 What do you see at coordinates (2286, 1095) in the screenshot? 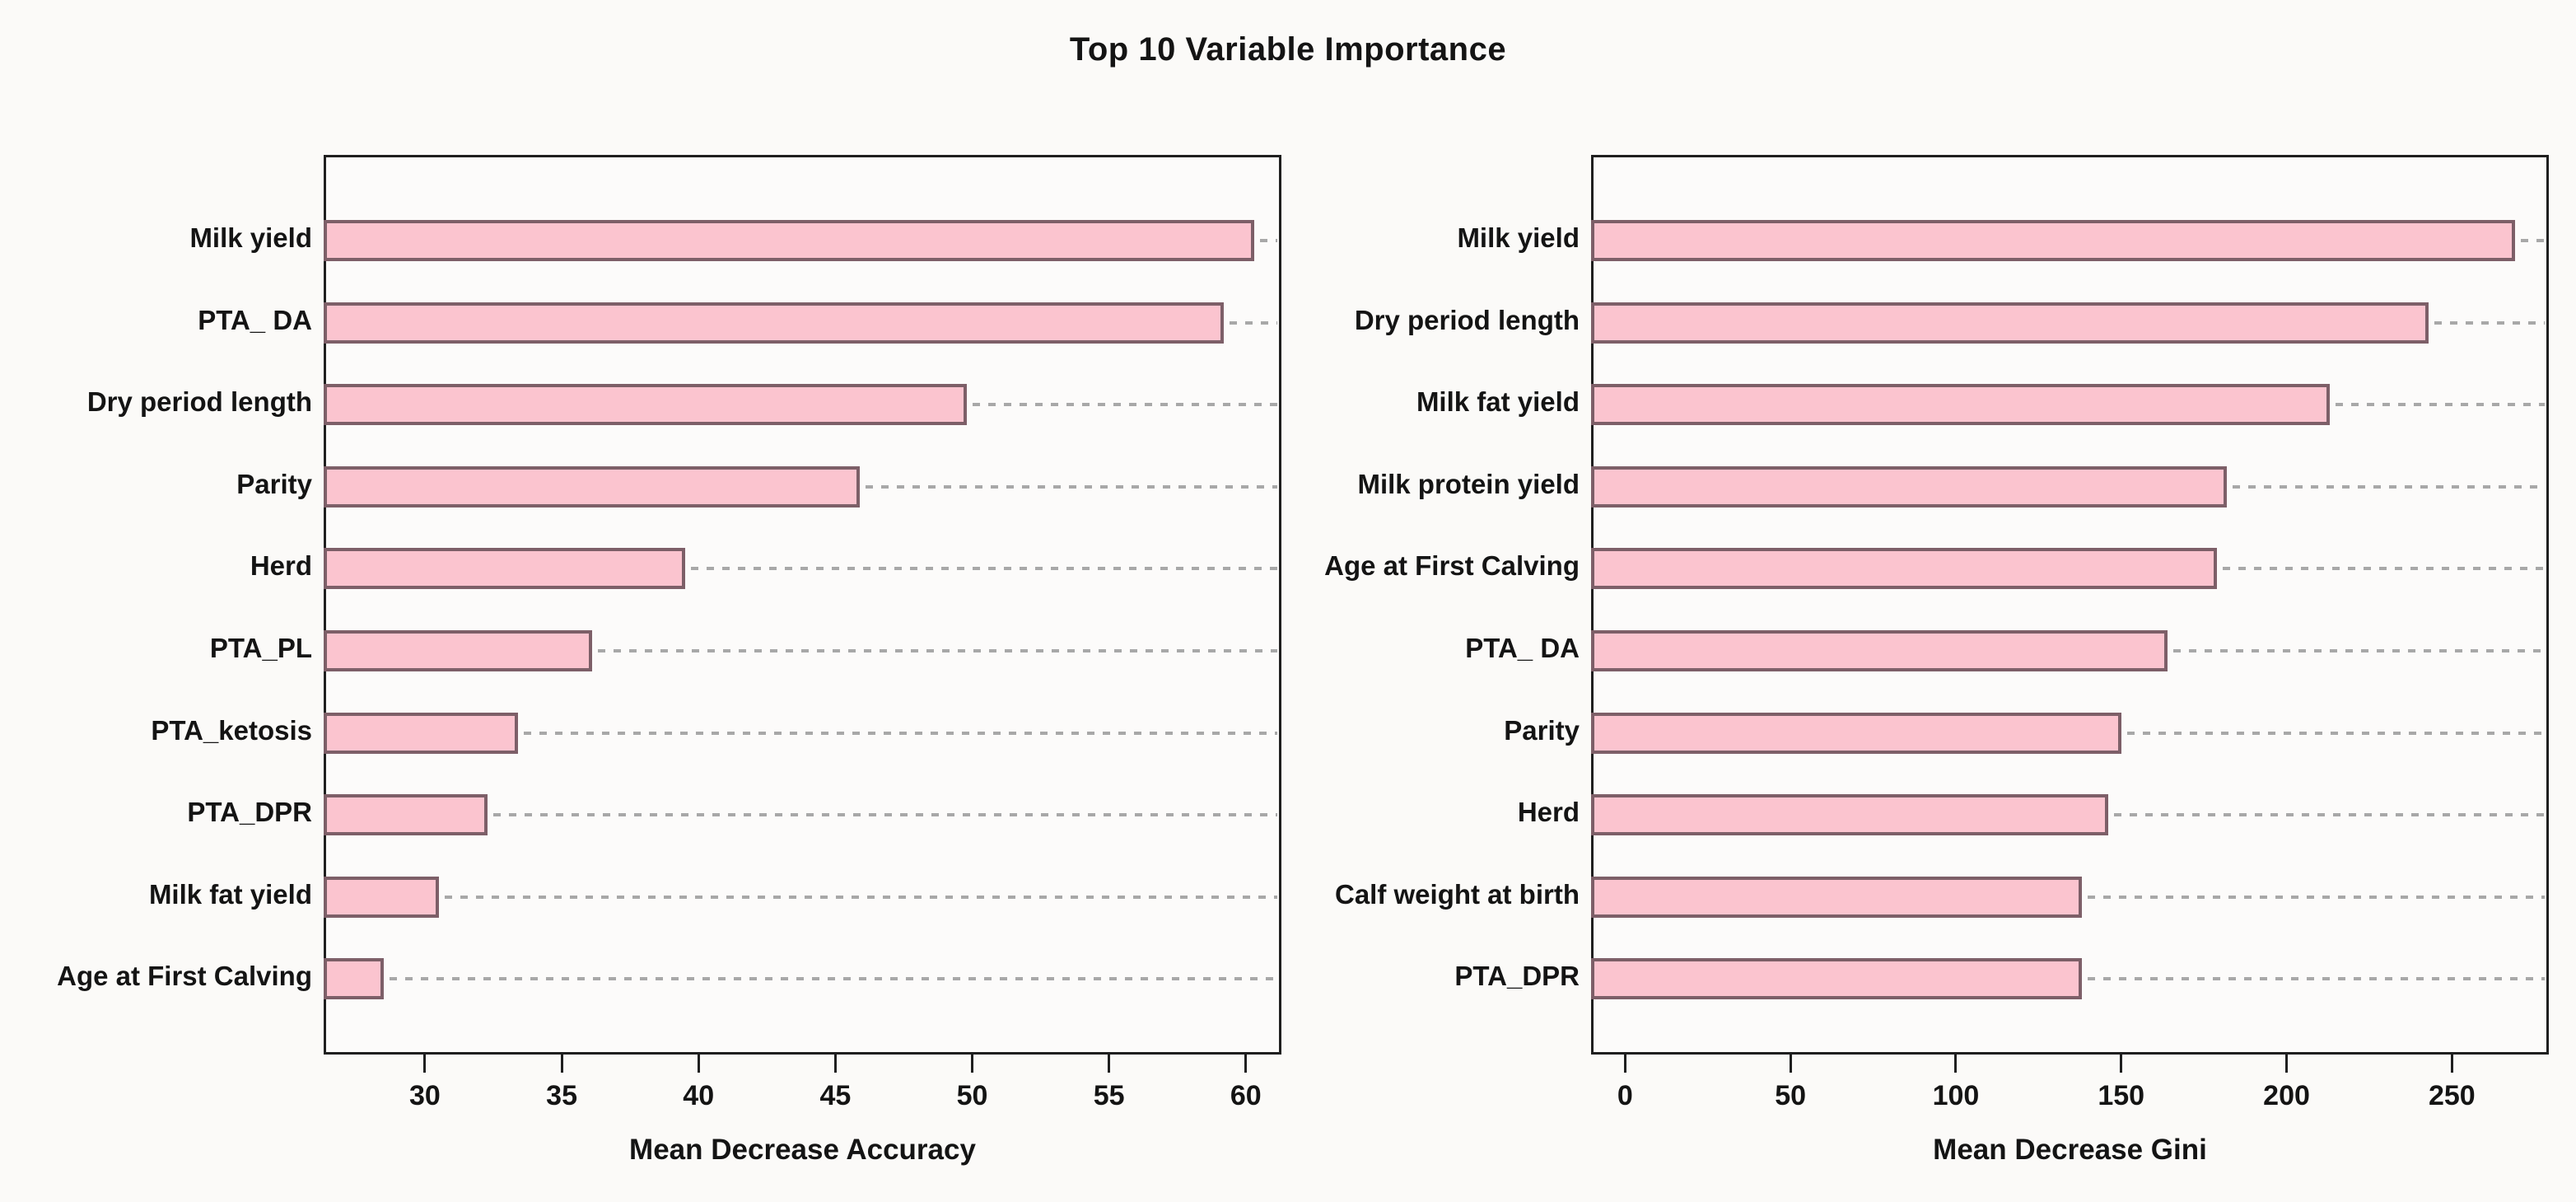
I see `x-tick-label: 200` at bounding box center [2286, 1095].